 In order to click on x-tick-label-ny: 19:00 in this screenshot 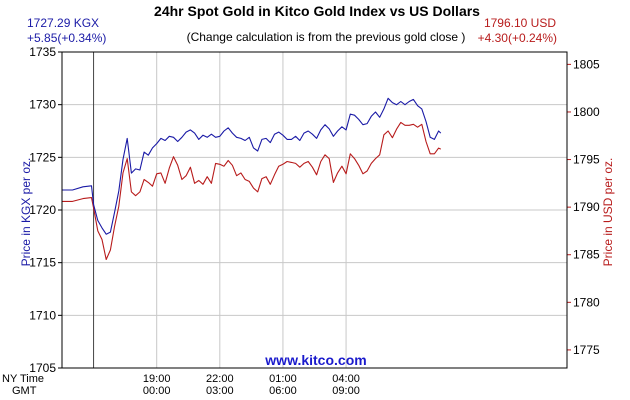, I will do `click(157, 379)`.